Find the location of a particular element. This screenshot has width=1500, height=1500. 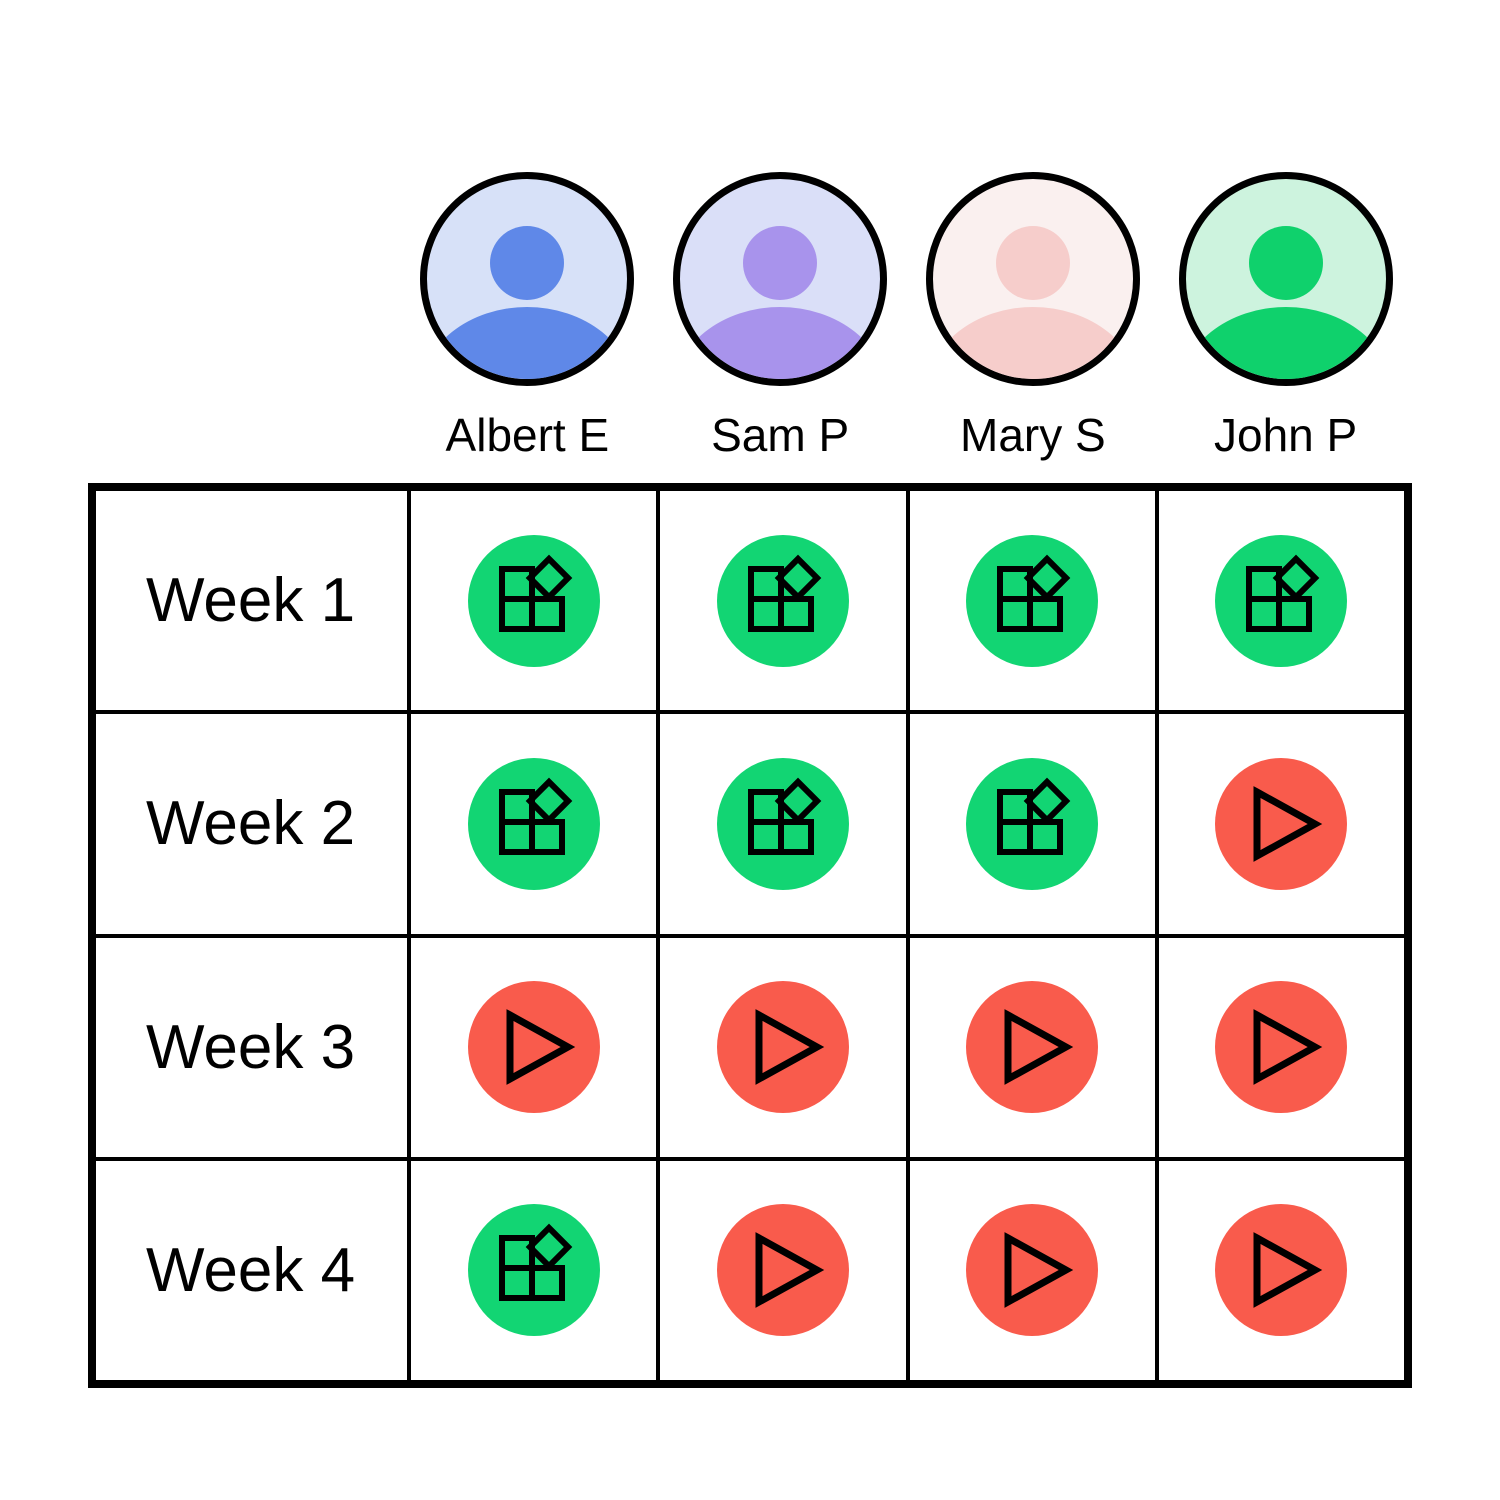

person-column-header: Albert E is located at coordinates (527, 316).